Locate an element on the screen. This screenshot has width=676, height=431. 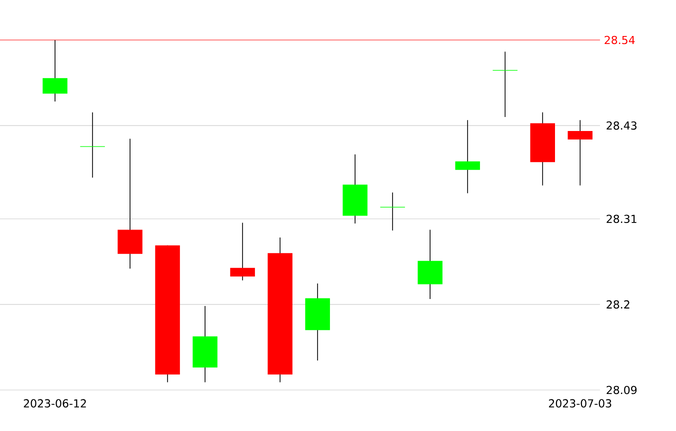
x-tick-label: 2023-06-12 is located at coordinates (55, 403).